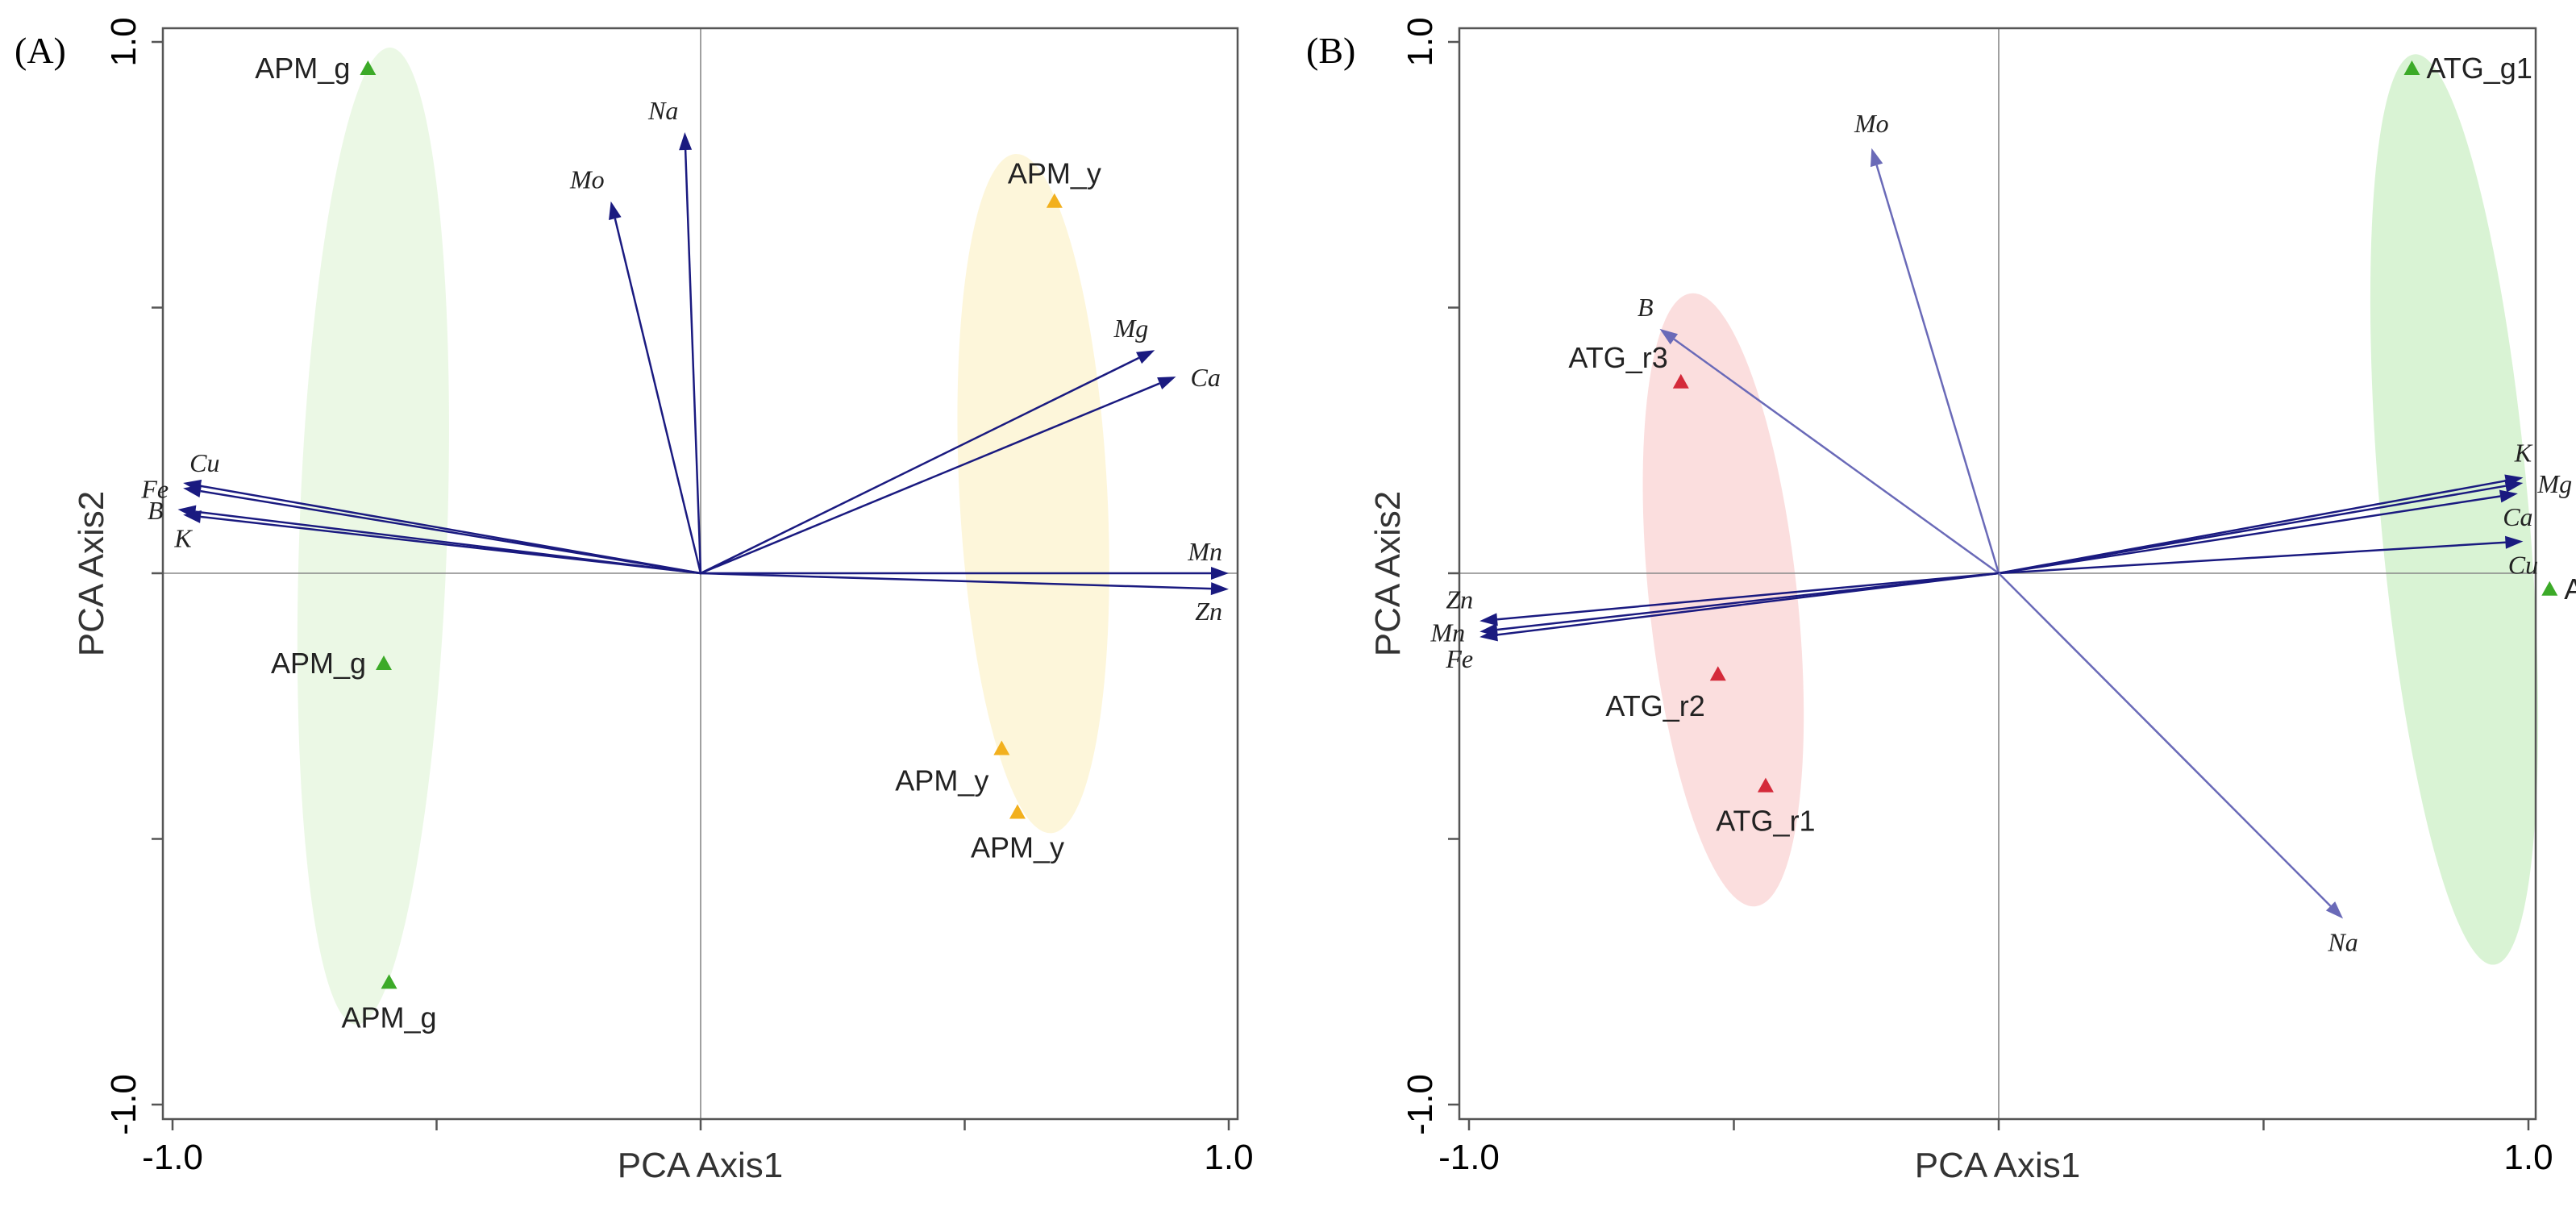 Image resolution: width=2576 pixels, height=1211 pixels. Describe the element at coordinates (1054, 173) in the screenshot. I see `sample-label-3: APM_y` at that location.